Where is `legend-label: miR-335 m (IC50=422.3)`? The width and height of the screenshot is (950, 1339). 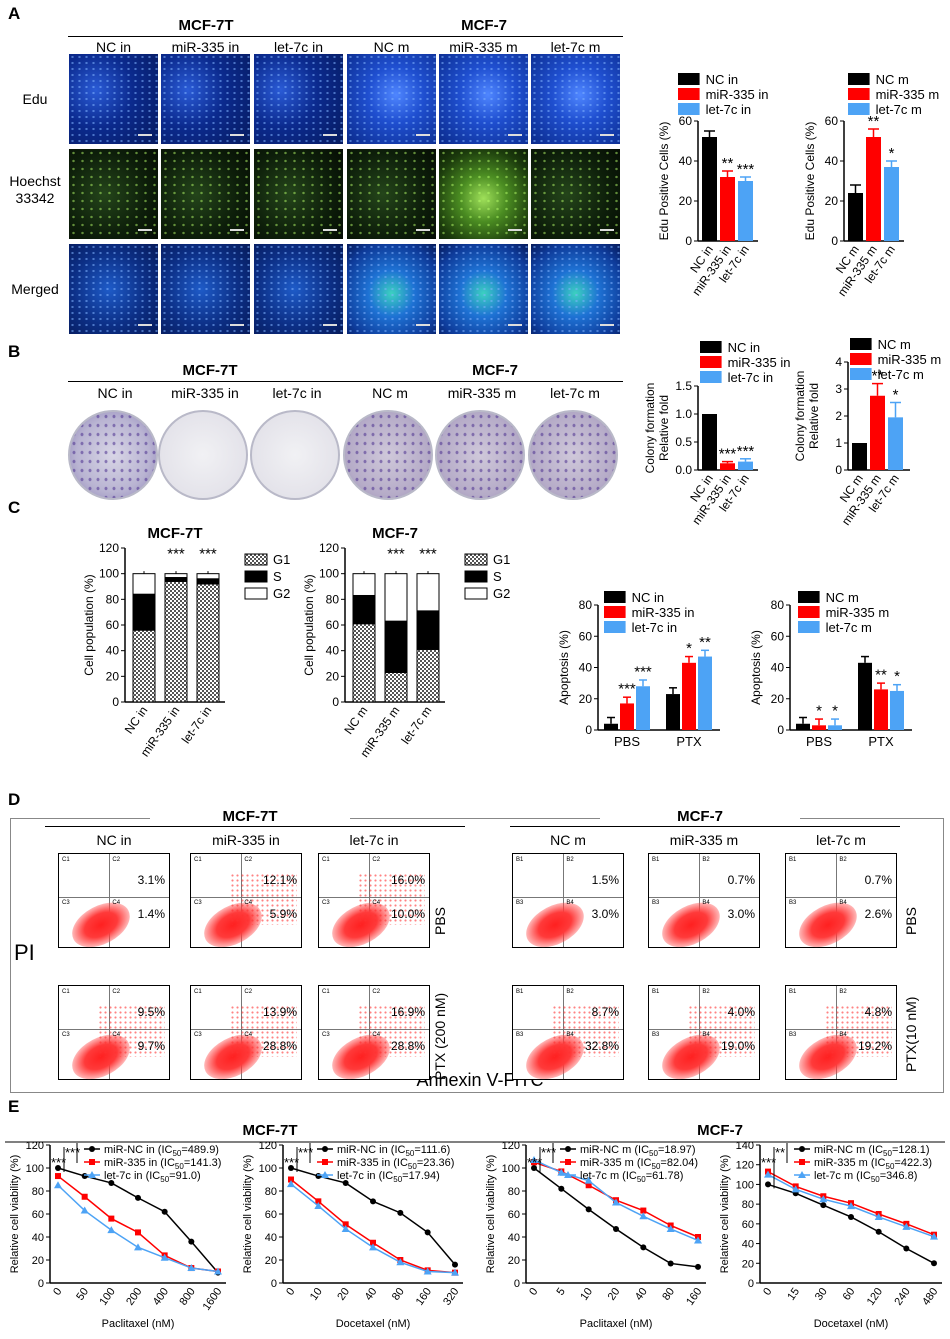 legend-label: miR-335 m (IC50=422.3) is located at coordinates (873, 1164).